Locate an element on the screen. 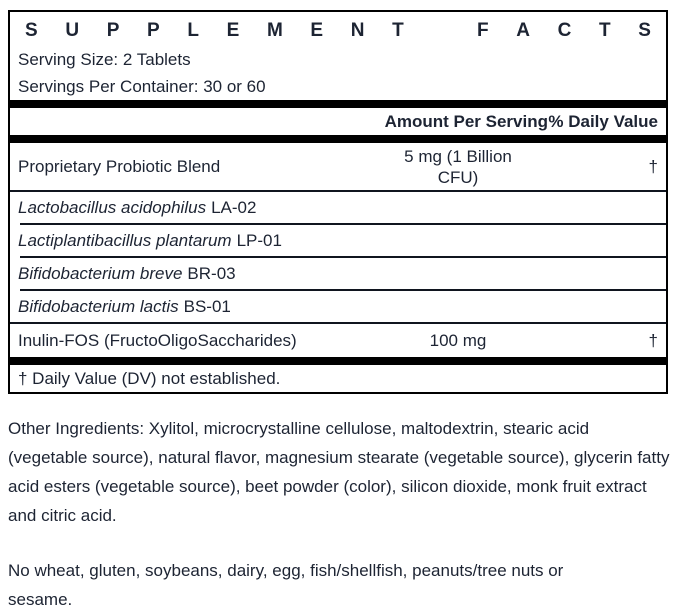 This screenshot has width=678, height=614. ingredient-name: Lactiplantibacillus plantarum LP-01 is located at coordinates (338, 241).